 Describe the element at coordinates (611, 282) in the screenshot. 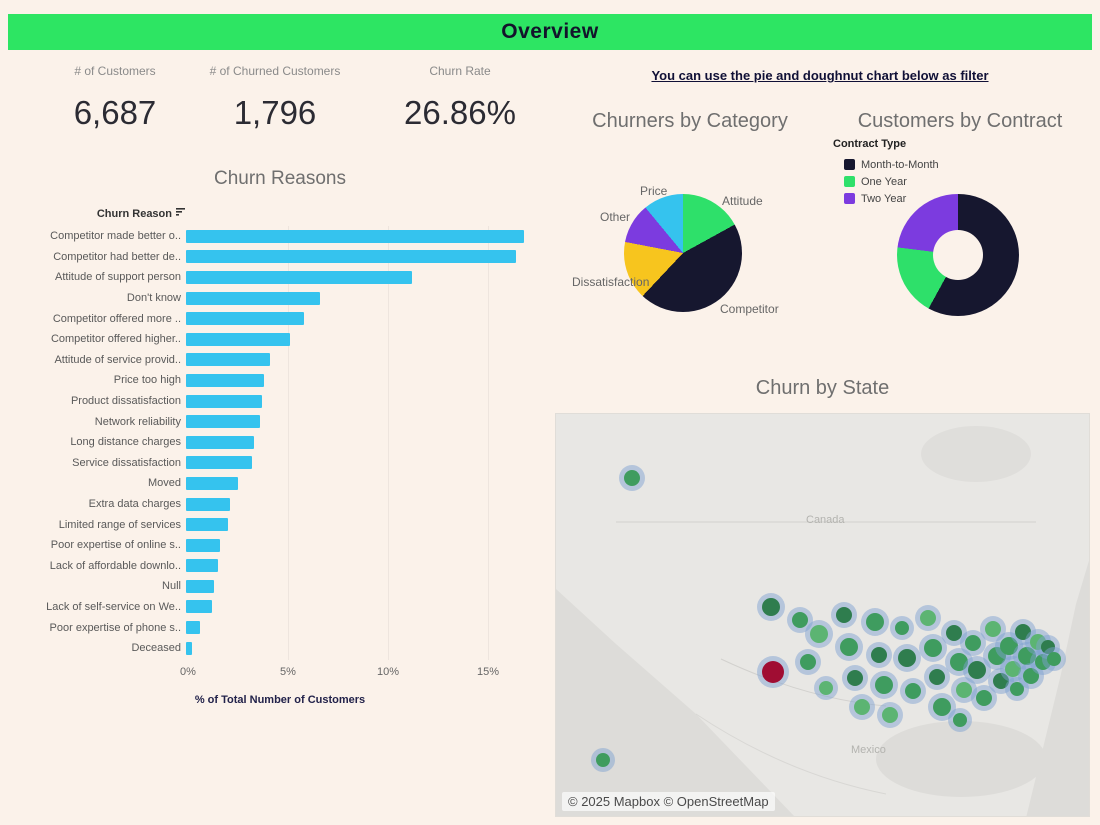

I see `pie-label-dissatisfaction: Dissatisfaction` at that location.